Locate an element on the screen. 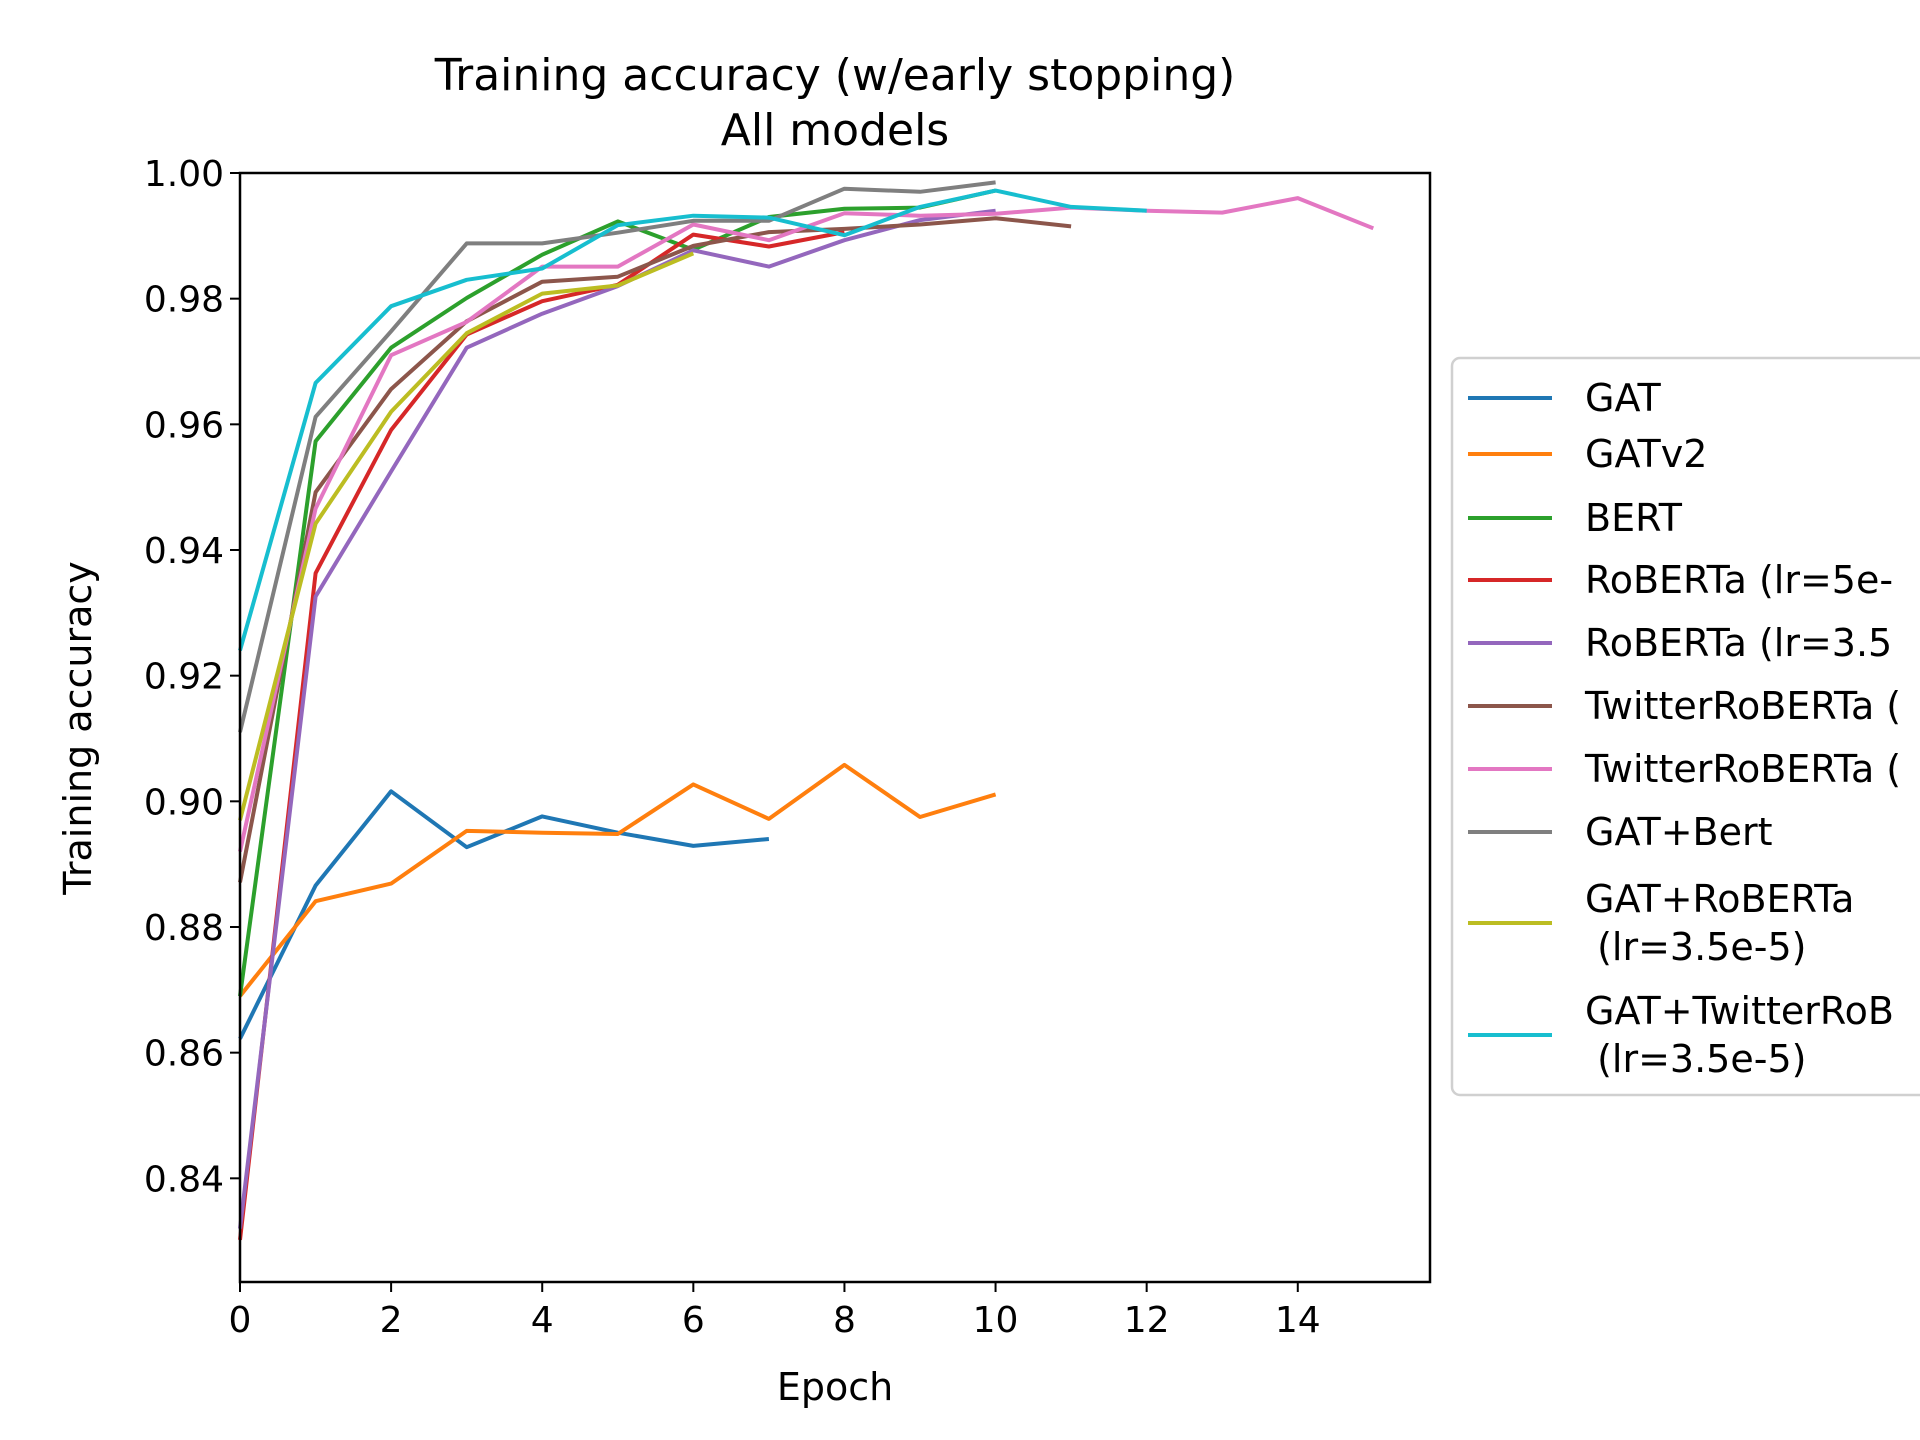  x-tick-label: 4 is located at coordinates (542, 1320).